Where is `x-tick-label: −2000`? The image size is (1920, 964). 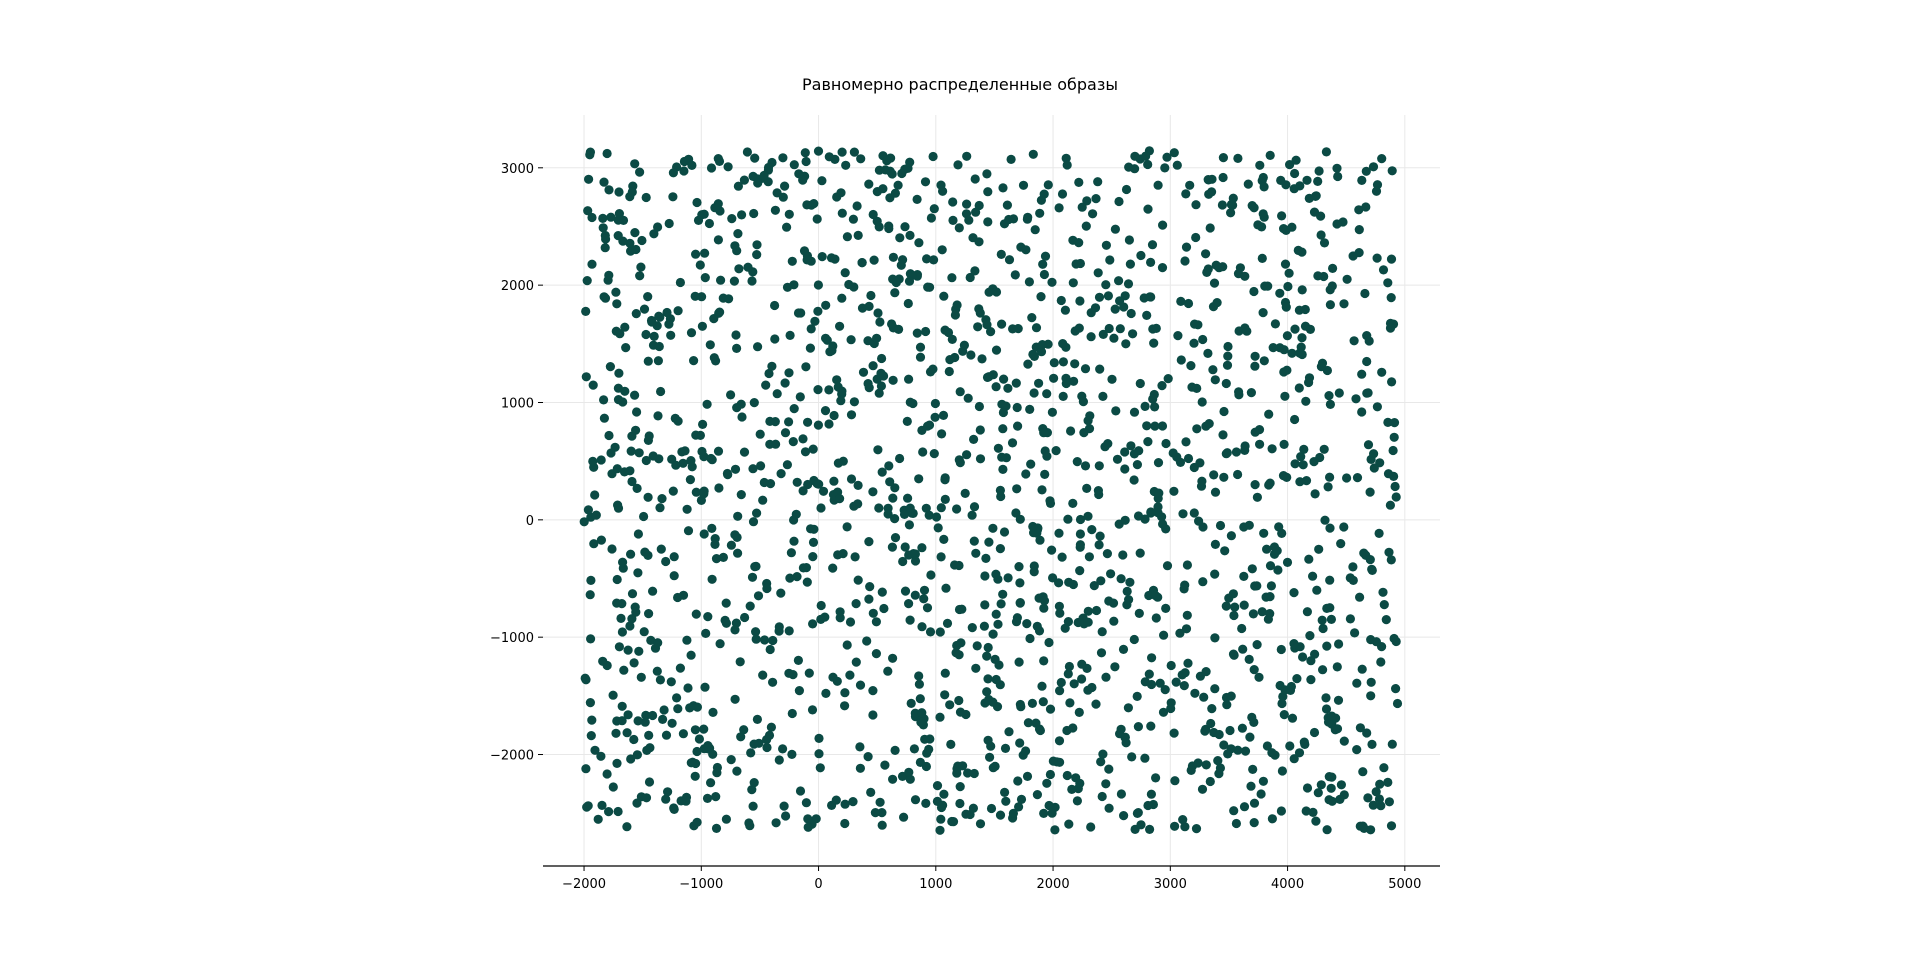
x-tick-label: −2000 is located at coordinates (584, 884).